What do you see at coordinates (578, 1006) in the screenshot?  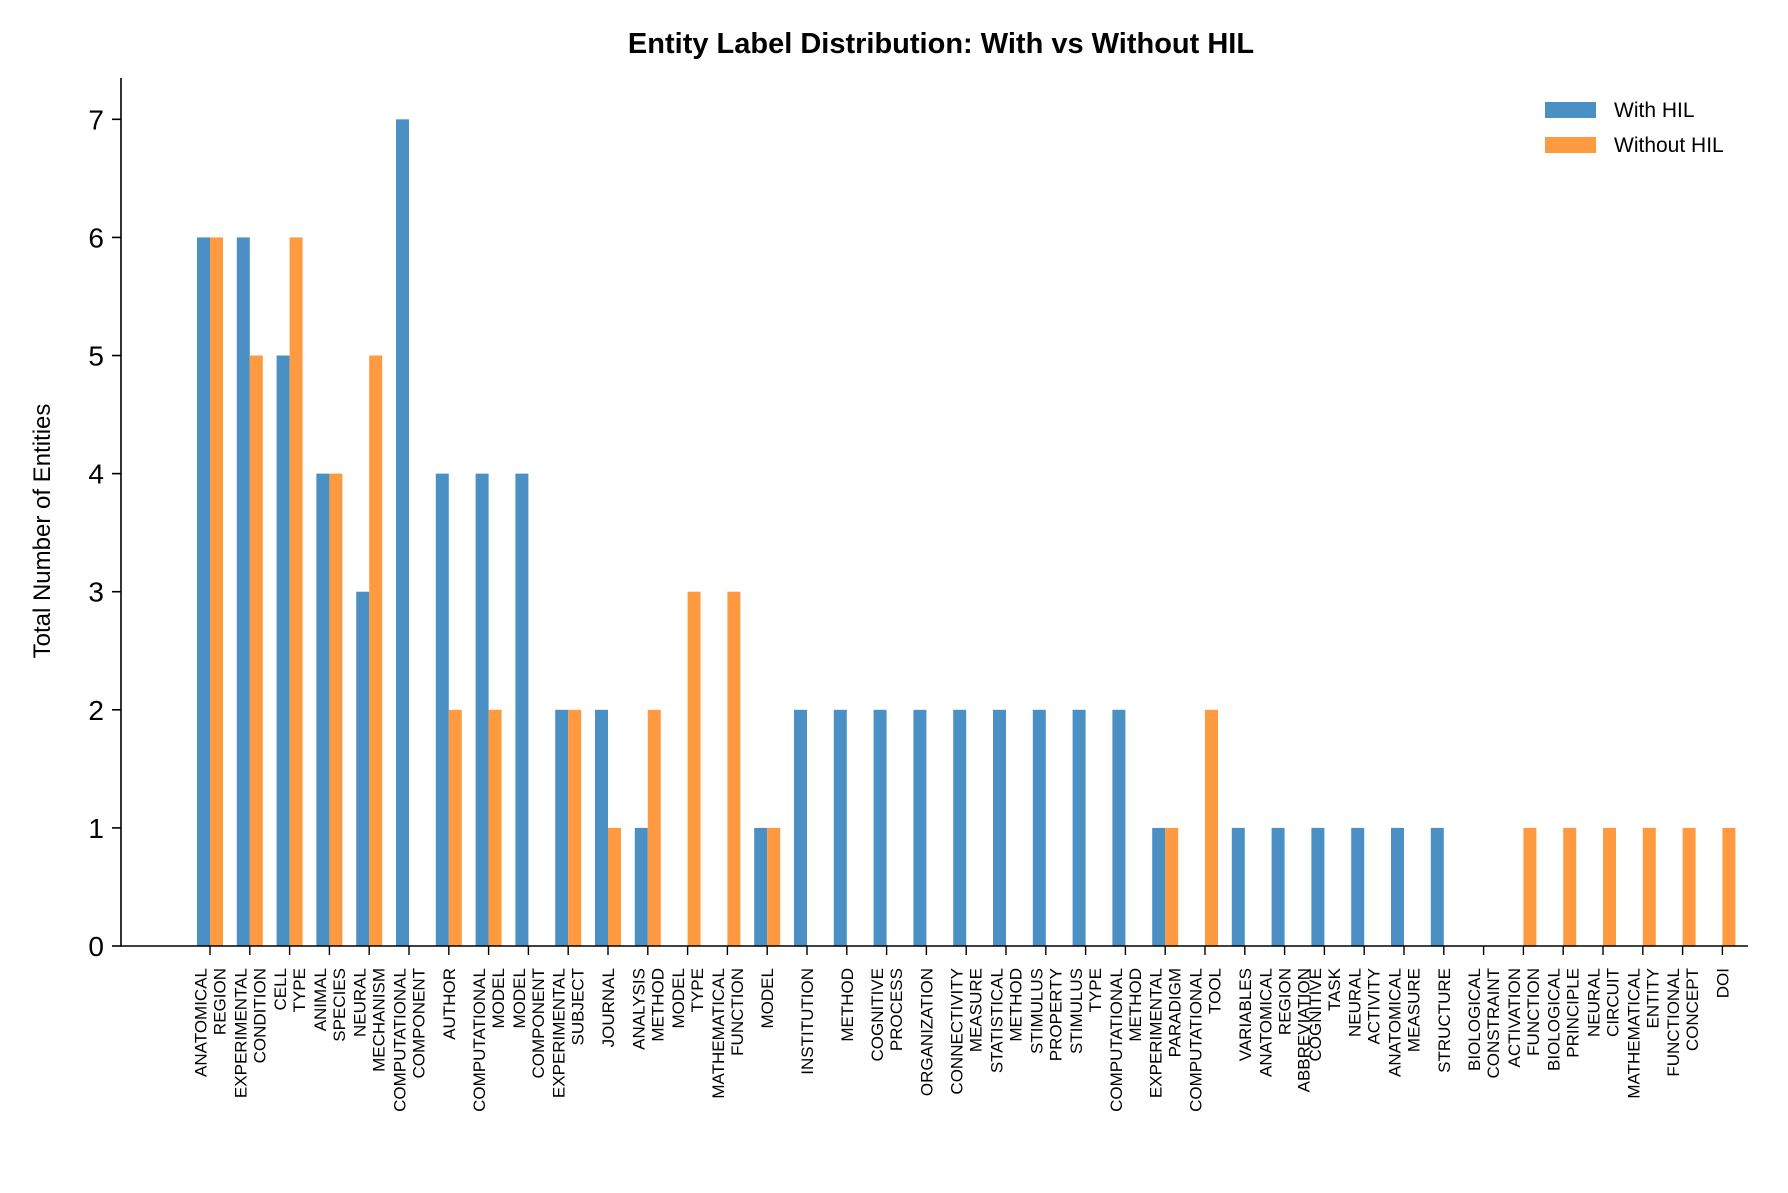 I see `x-tick-label: SUBJECT` at bounding box center [578, 1006].